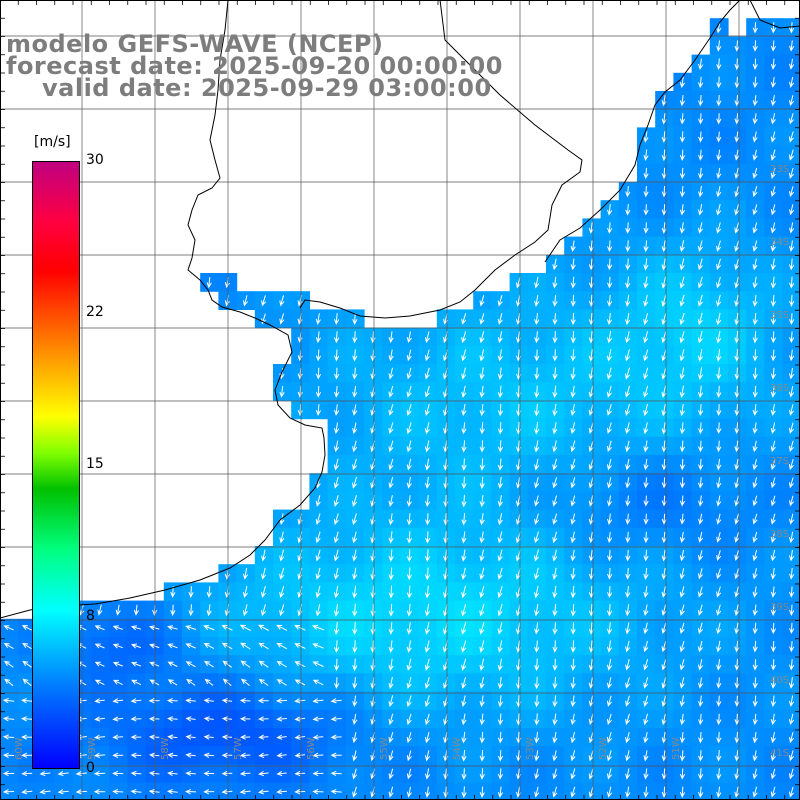  Describe the element at coordinates (311, 748) in the screenshot. I see `lon-label: 56W` at that location.